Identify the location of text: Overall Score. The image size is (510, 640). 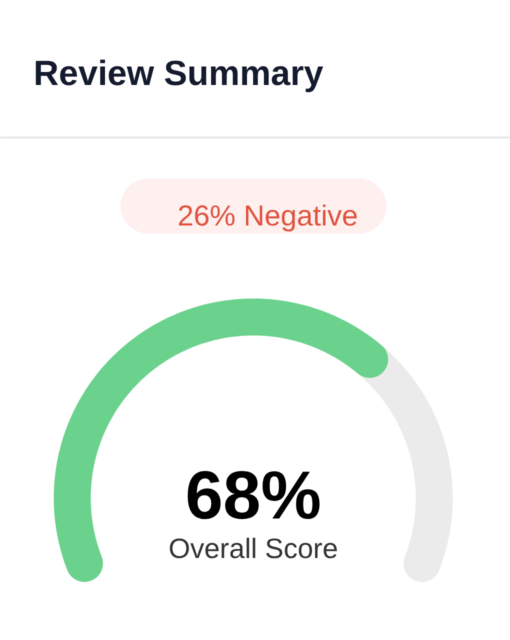
(253, 548).